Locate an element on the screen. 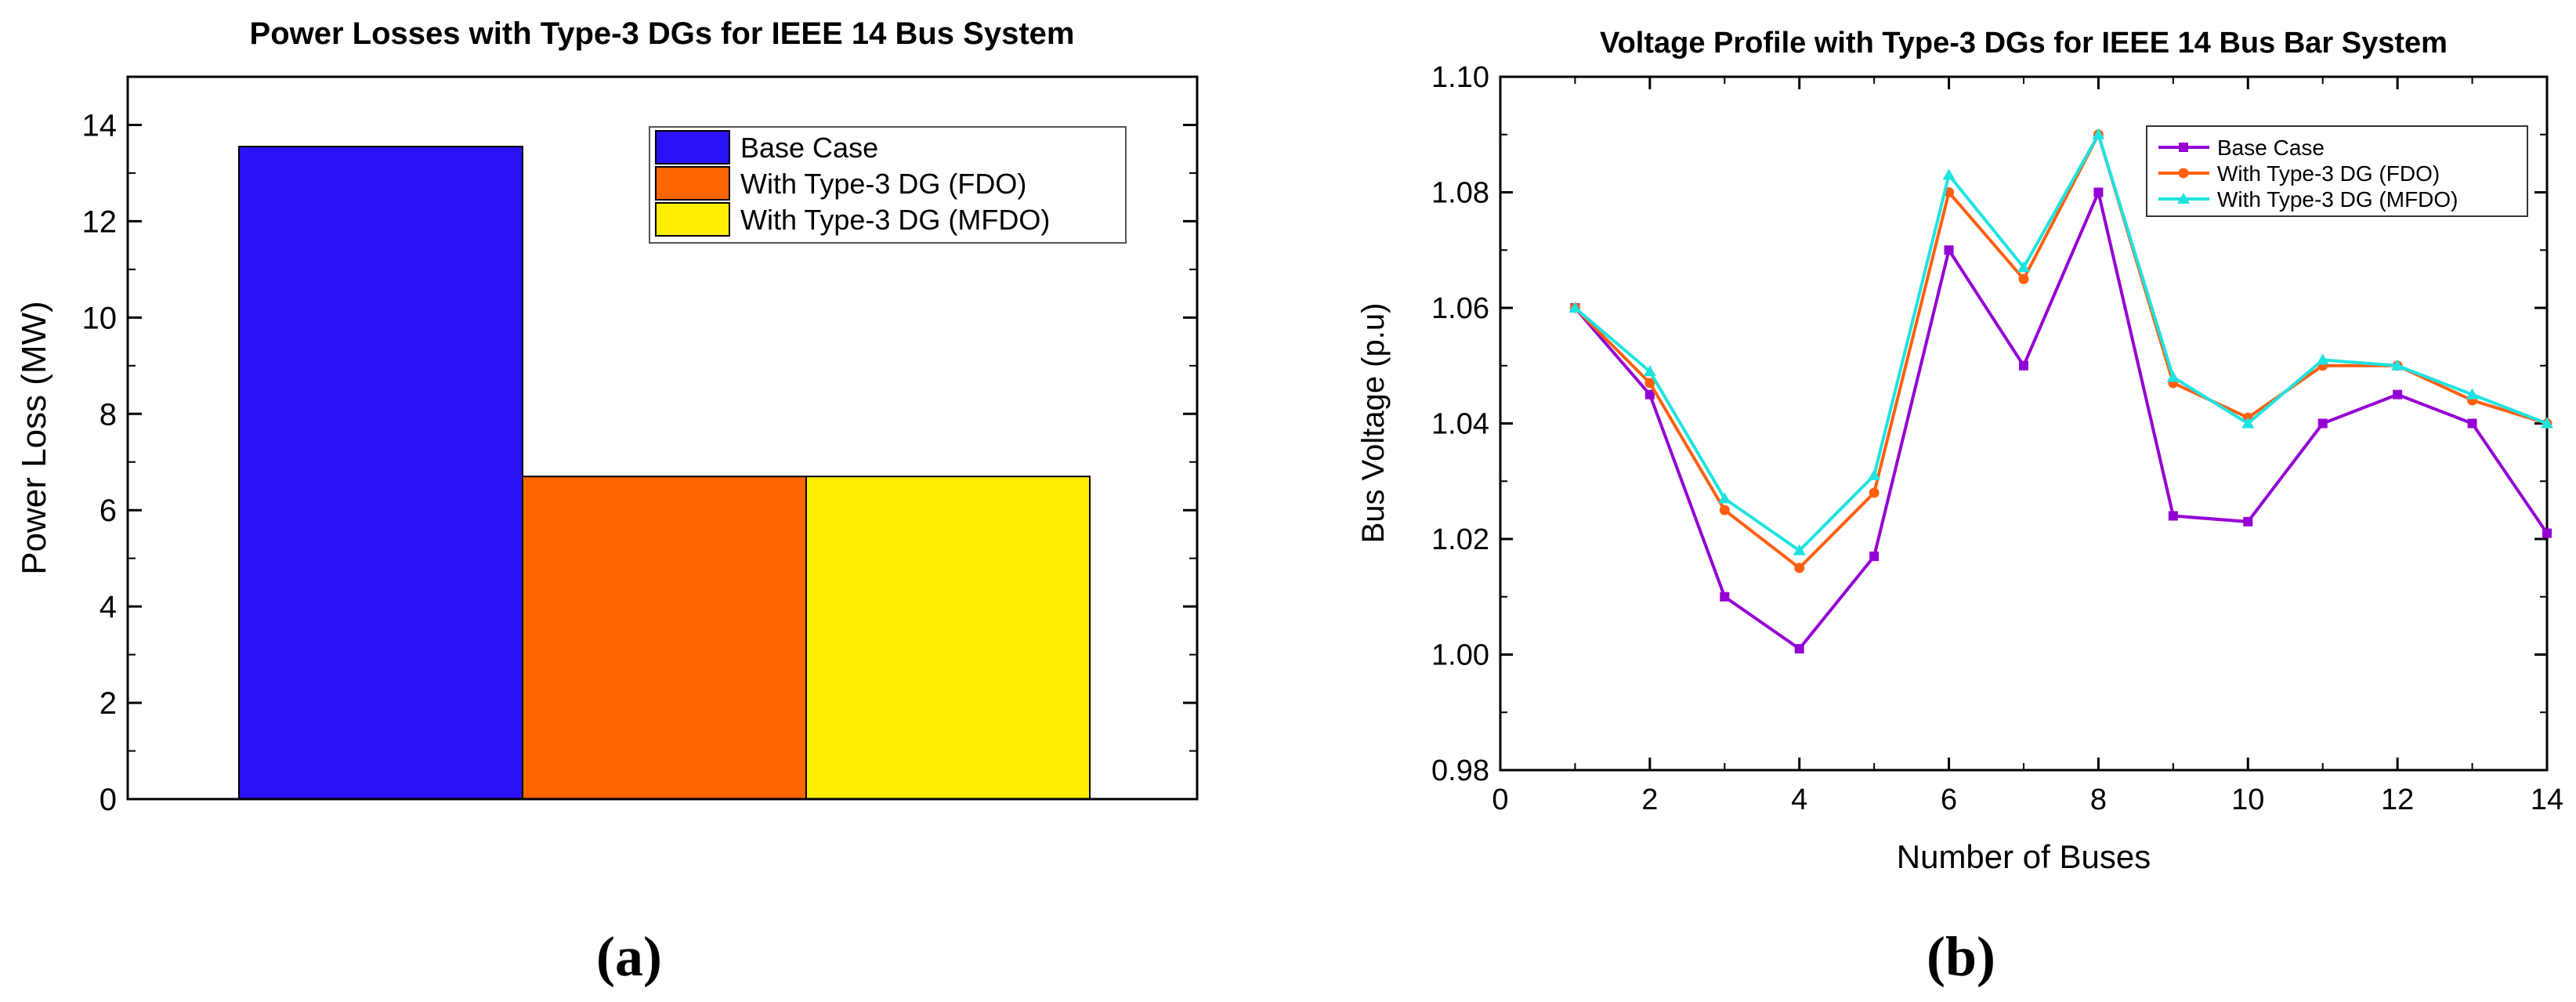 Image resolution: width=2576 pixels, height=1002 pixels. y-tick-label: 0.98 is located at coordinates (1460, 770).